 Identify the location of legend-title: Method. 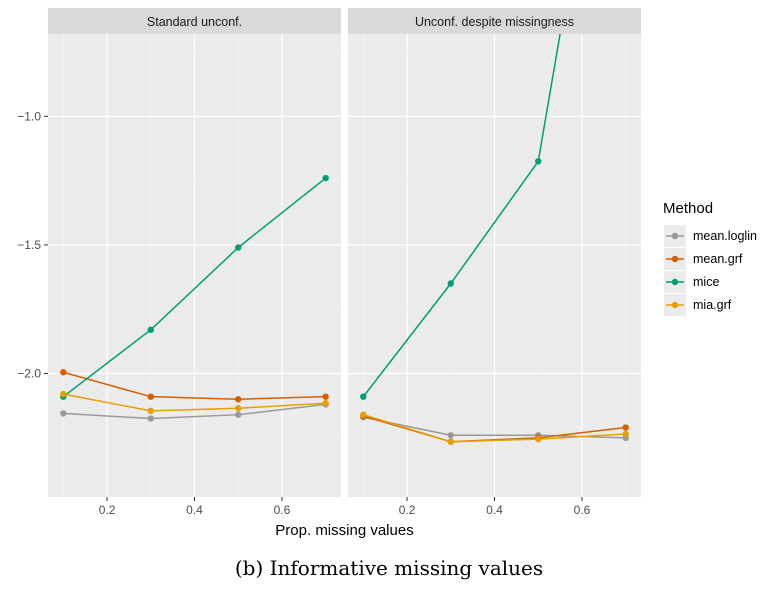
(688, 208).